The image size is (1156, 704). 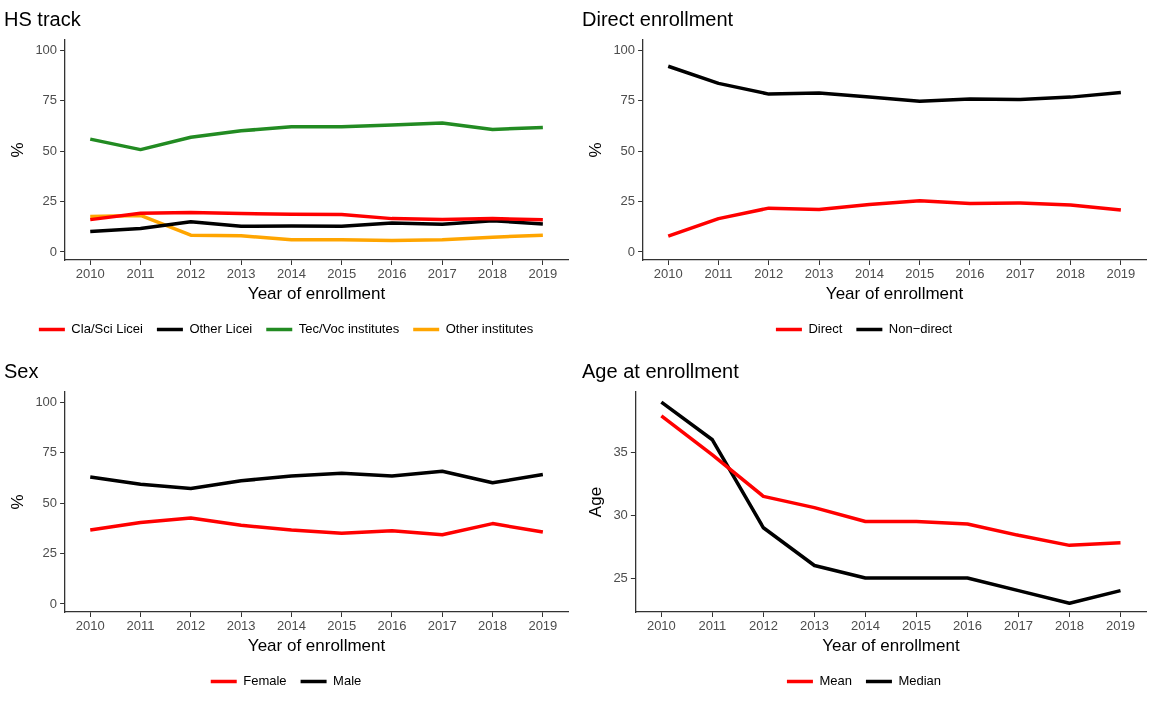 I want to click on y-tick-label: 35, so click(x=620, y=451).